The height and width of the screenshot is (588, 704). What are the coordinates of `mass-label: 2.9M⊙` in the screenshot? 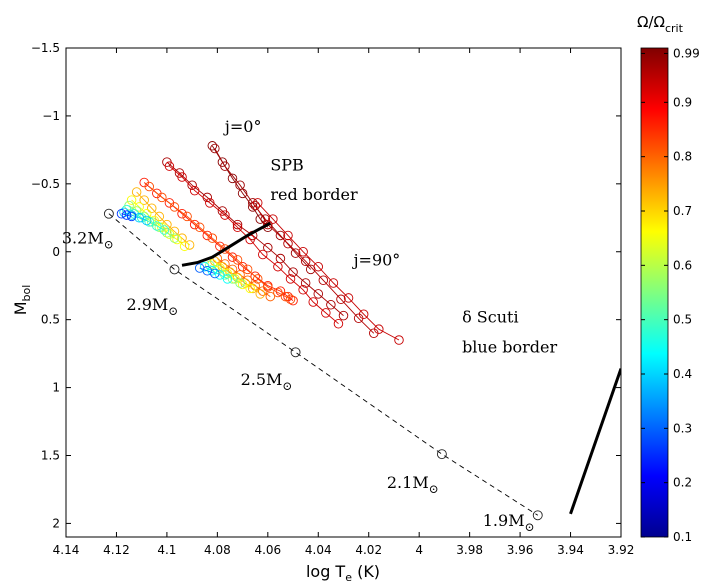 It's located at (152, 306).